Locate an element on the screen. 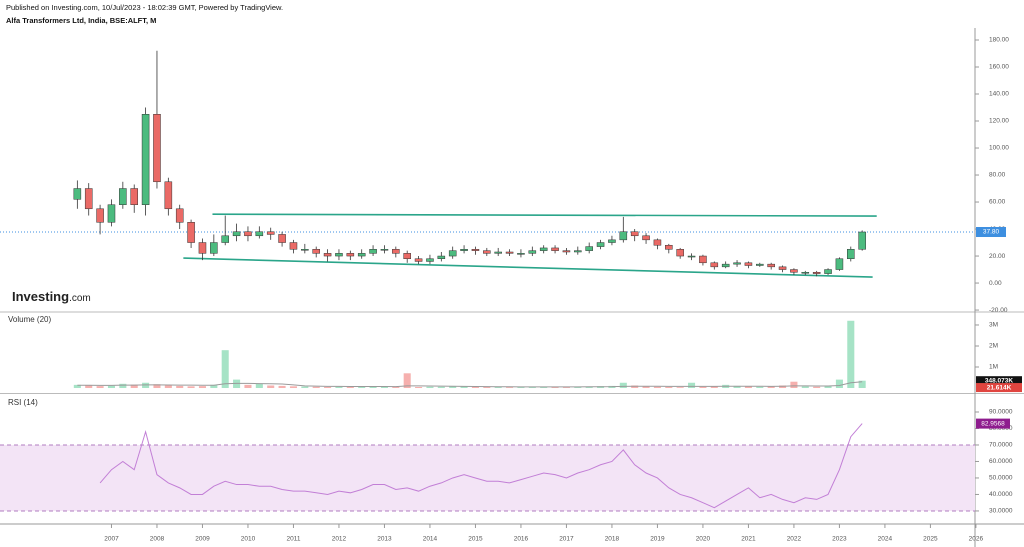  watermark-brand: Investing is located at coordinates (40, 296).